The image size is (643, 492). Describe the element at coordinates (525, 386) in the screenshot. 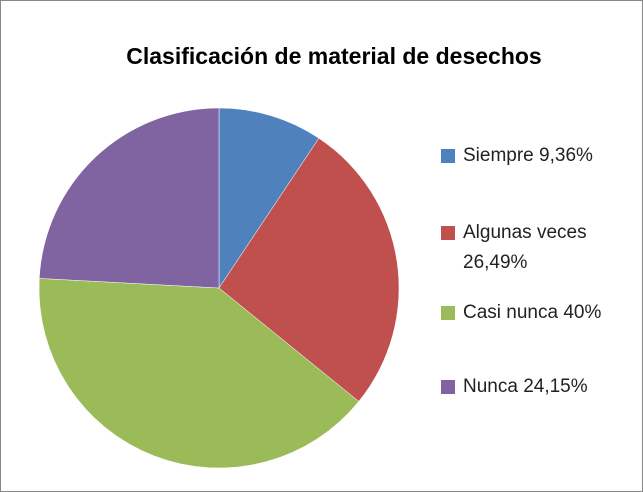

I see `legend-label: Nunca 24,15%` at that location.